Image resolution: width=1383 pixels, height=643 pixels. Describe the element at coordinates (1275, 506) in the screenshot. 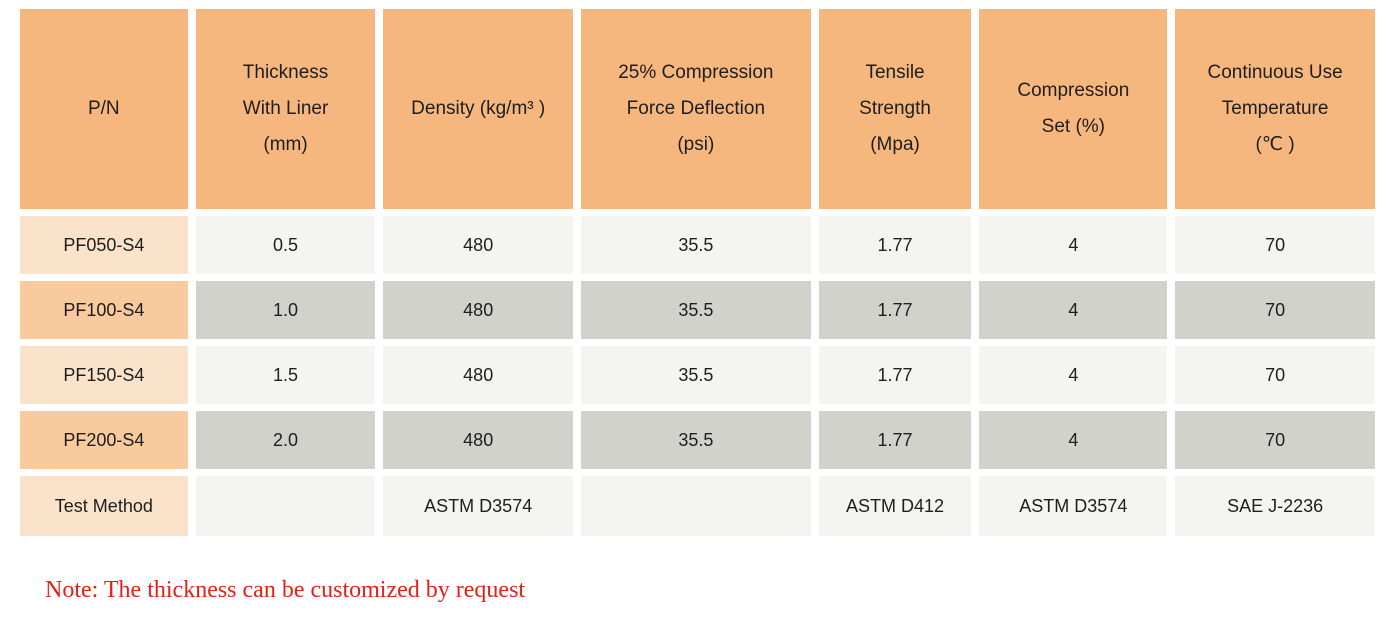

I see `cell-value: SAE J-2236` at that location.